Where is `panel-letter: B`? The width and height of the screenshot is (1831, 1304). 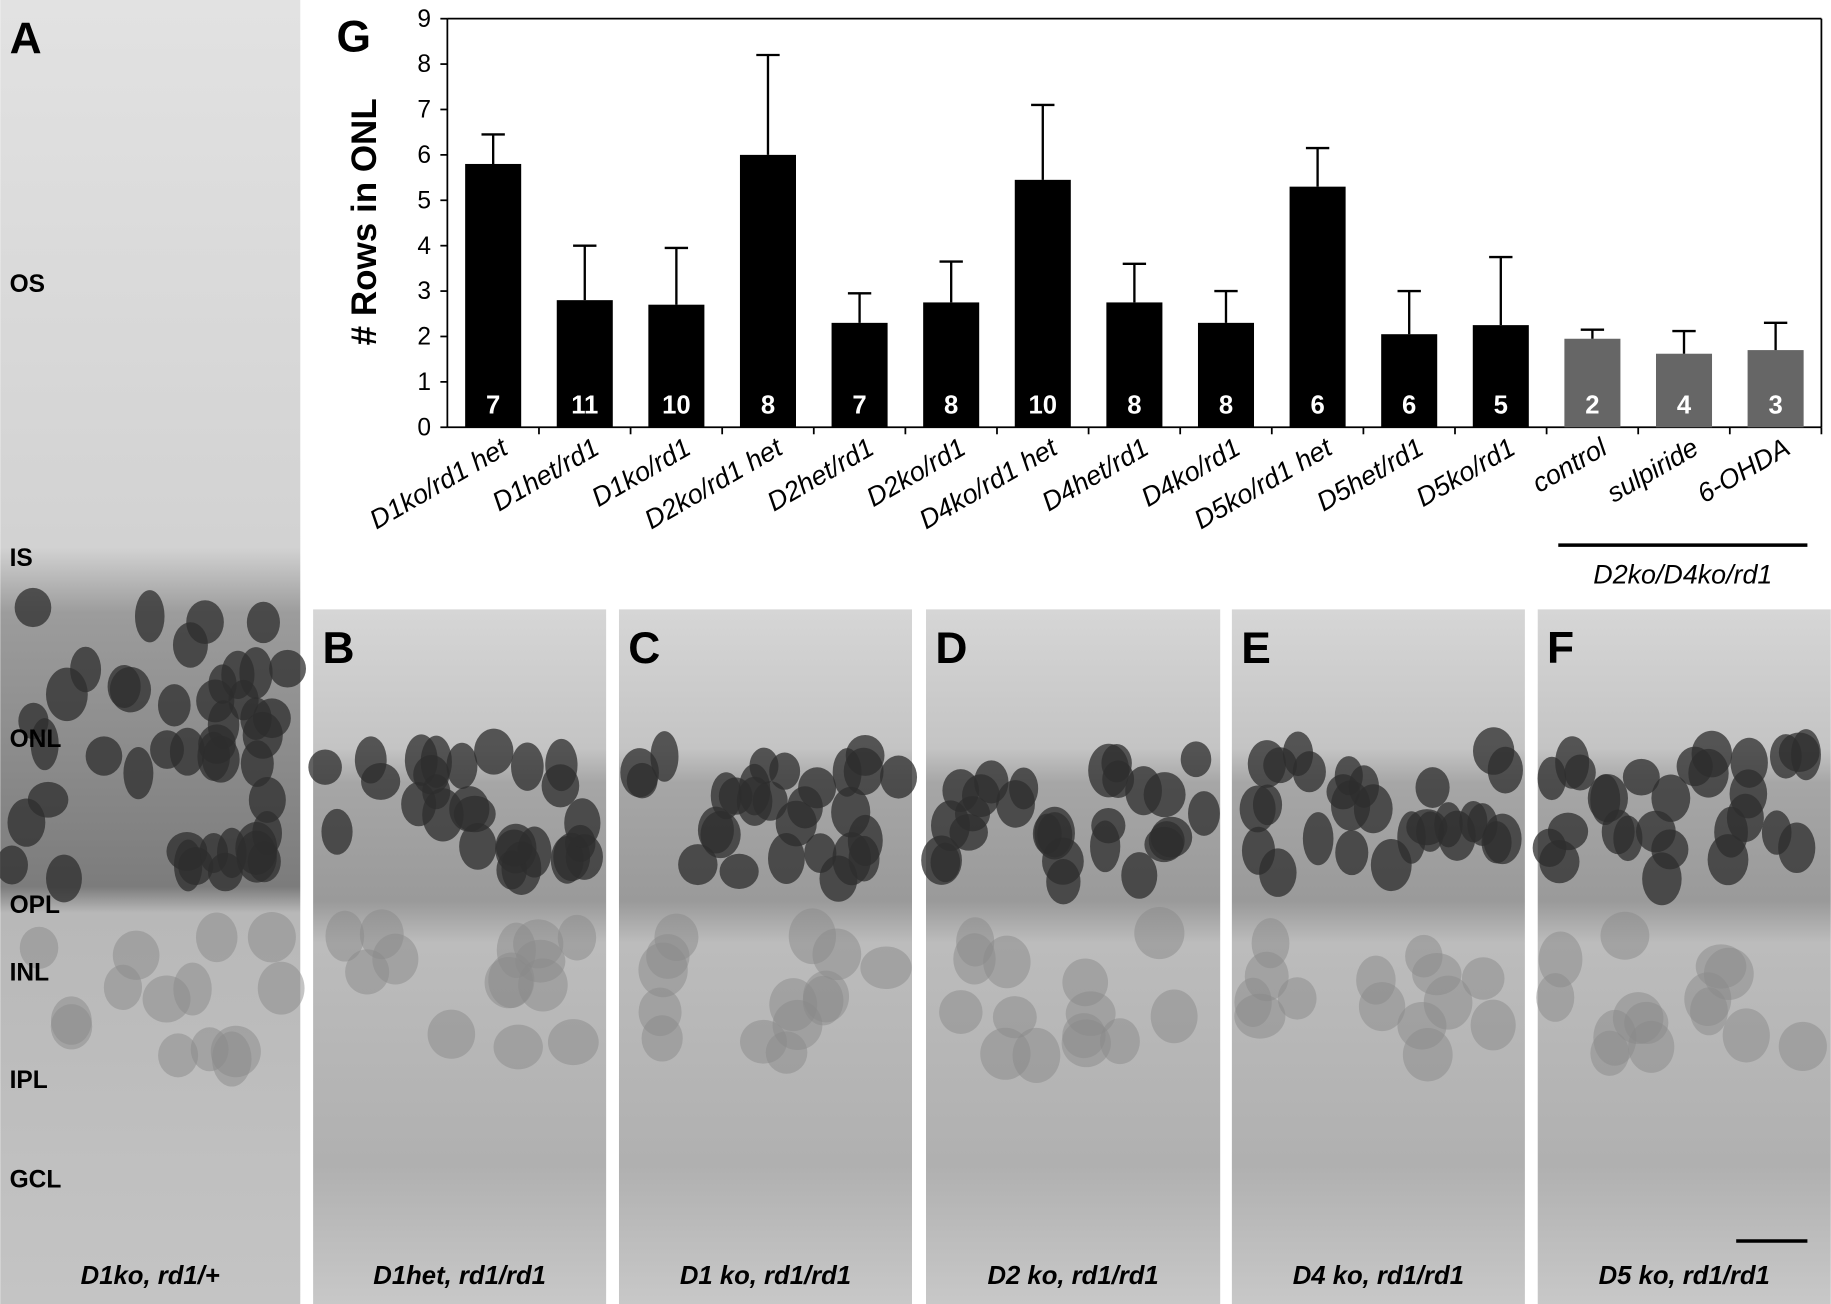
panel-letter: B is located at coordinates (338, 648).